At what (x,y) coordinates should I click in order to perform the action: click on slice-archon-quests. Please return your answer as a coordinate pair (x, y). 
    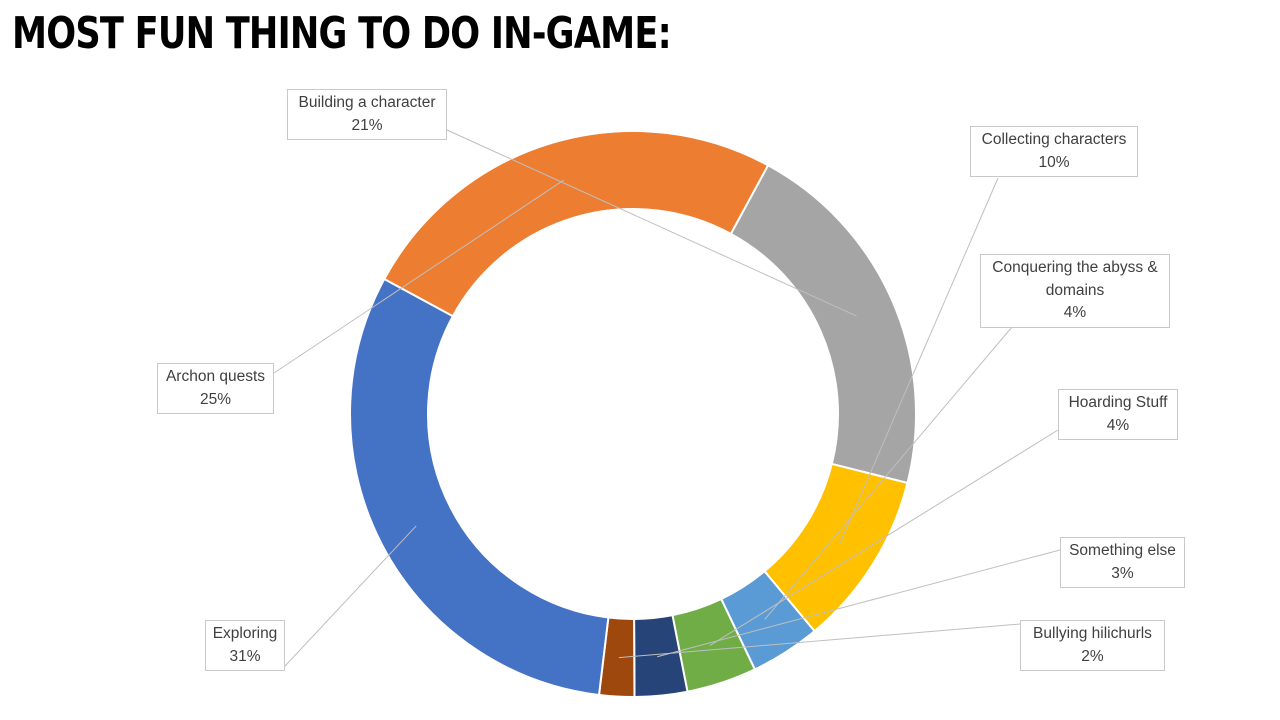
    Looking at the image, I should click on (576, 224).